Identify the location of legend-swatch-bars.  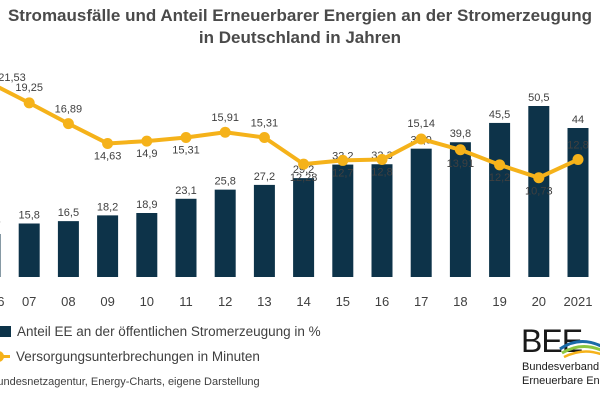
(5, 331).